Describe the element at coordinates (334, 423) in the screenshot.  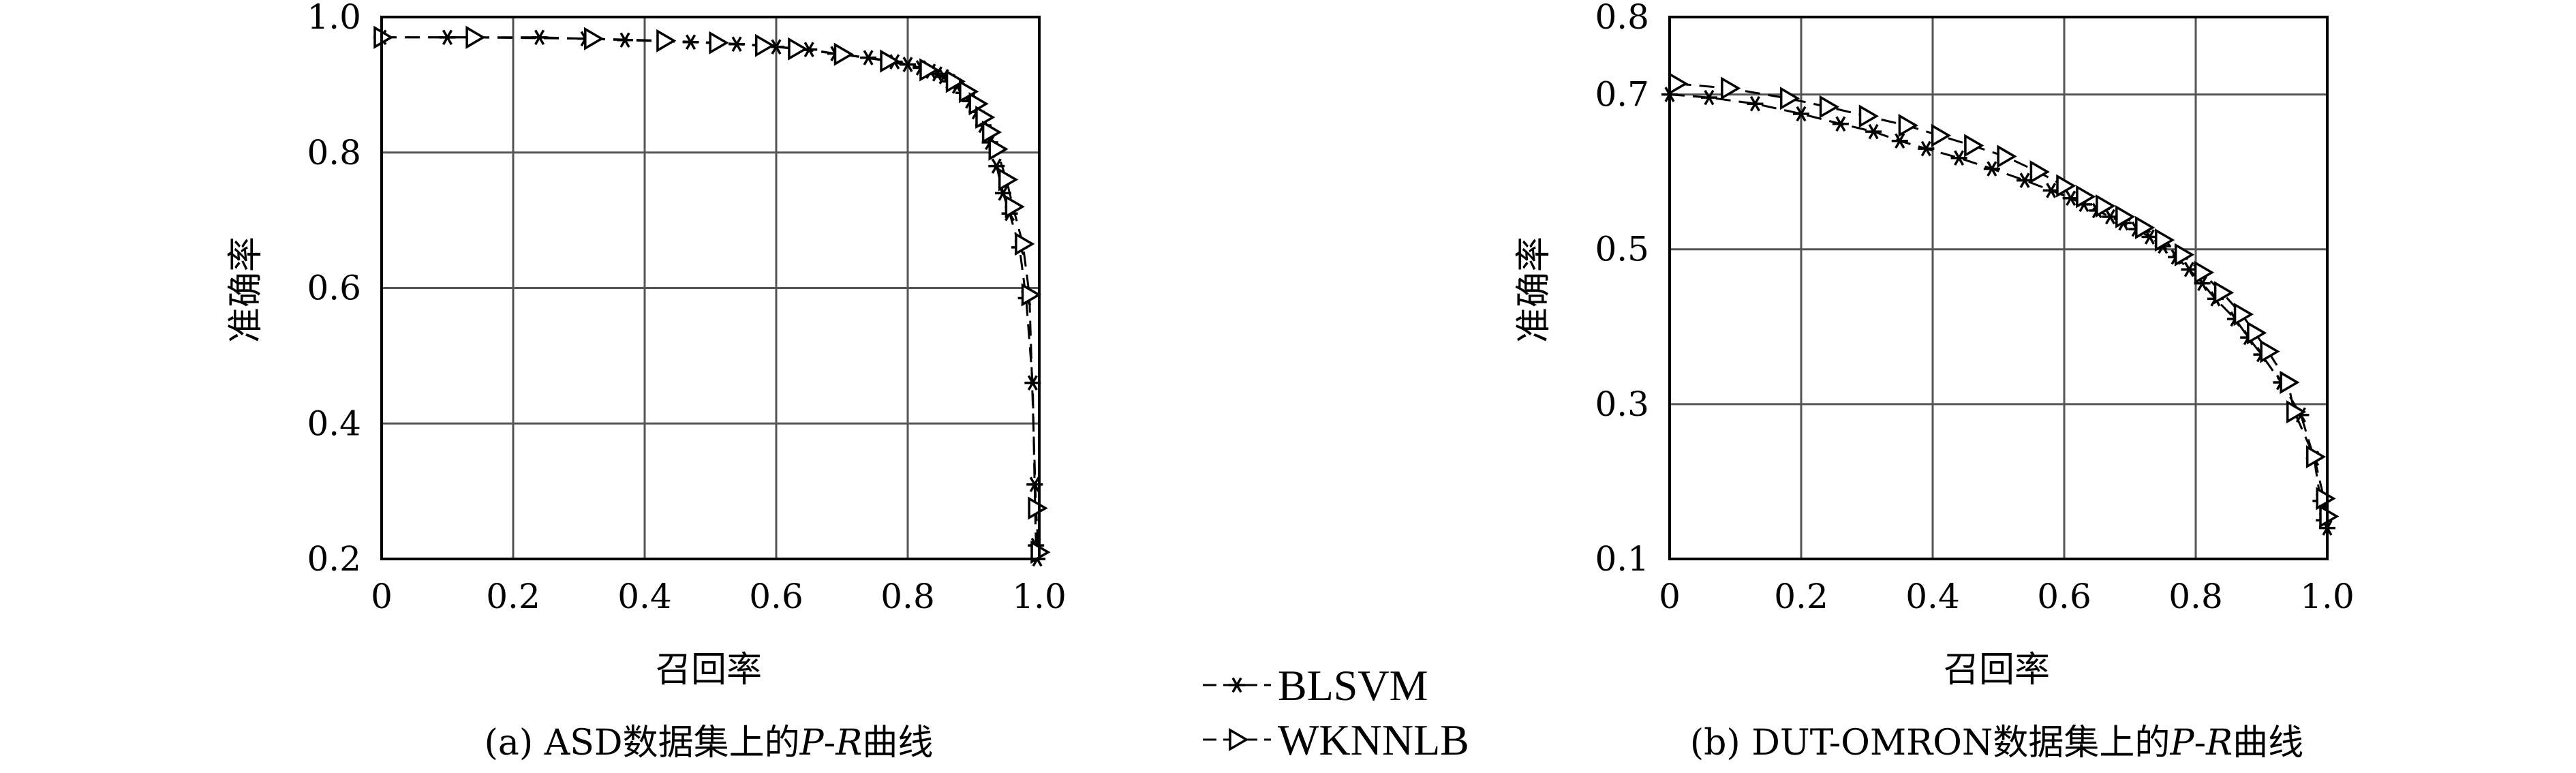
I see `chart-a-y-tick-label: 0.4` at that location.